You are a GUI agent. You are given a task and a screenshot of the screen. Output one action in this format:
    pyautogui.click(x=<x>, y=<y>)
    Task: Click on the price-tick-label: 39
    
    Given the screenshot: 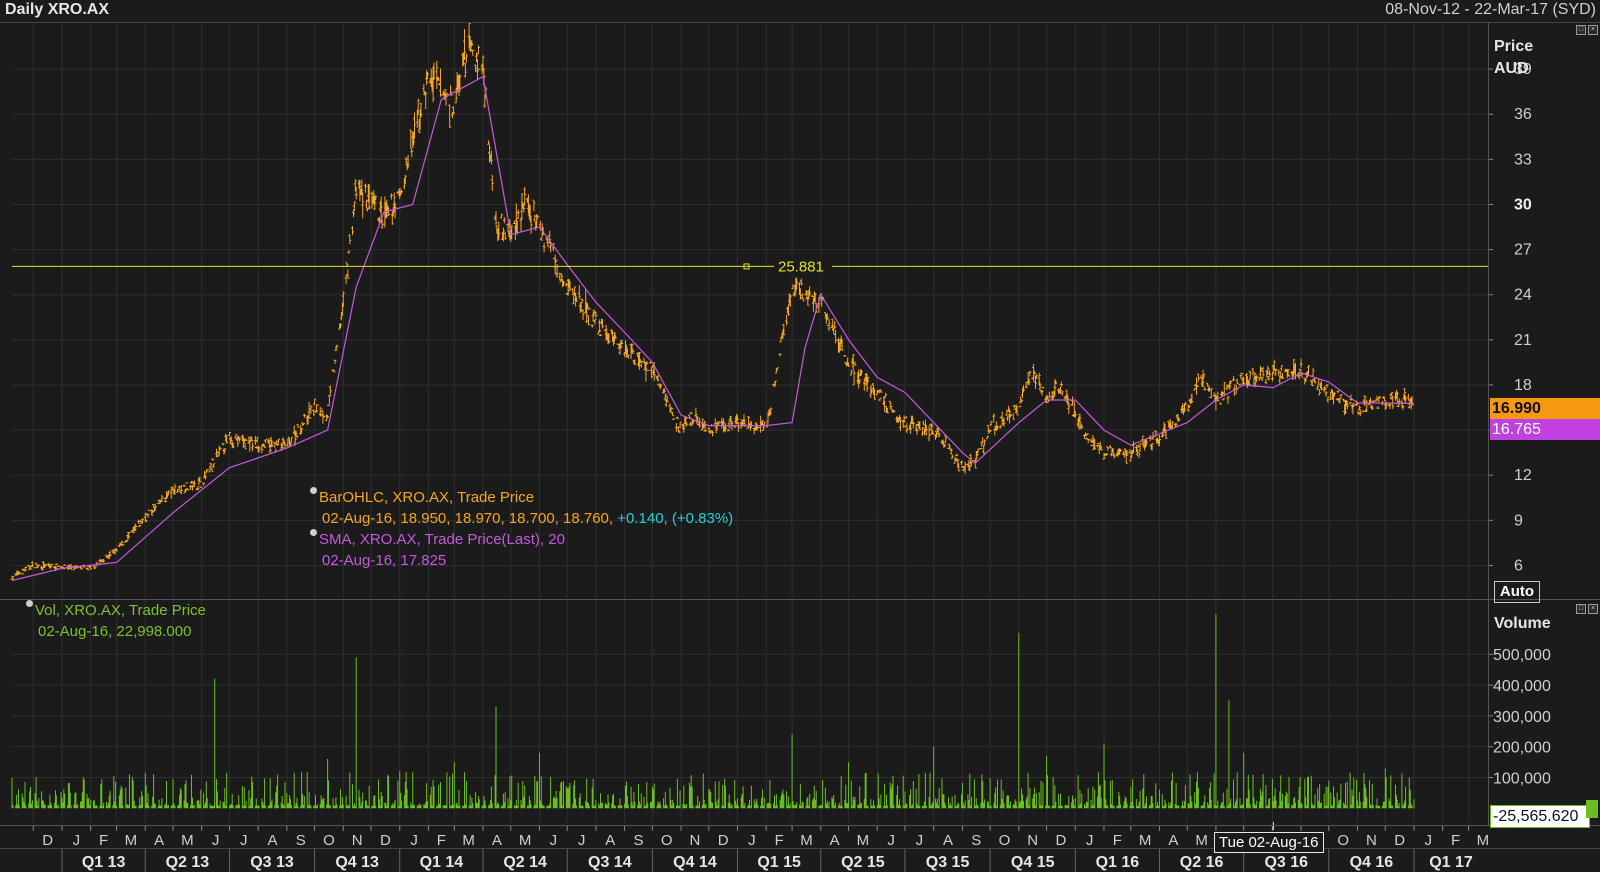 What is the action you would take?
    pyautogui.click(x=1523, y=69)
    